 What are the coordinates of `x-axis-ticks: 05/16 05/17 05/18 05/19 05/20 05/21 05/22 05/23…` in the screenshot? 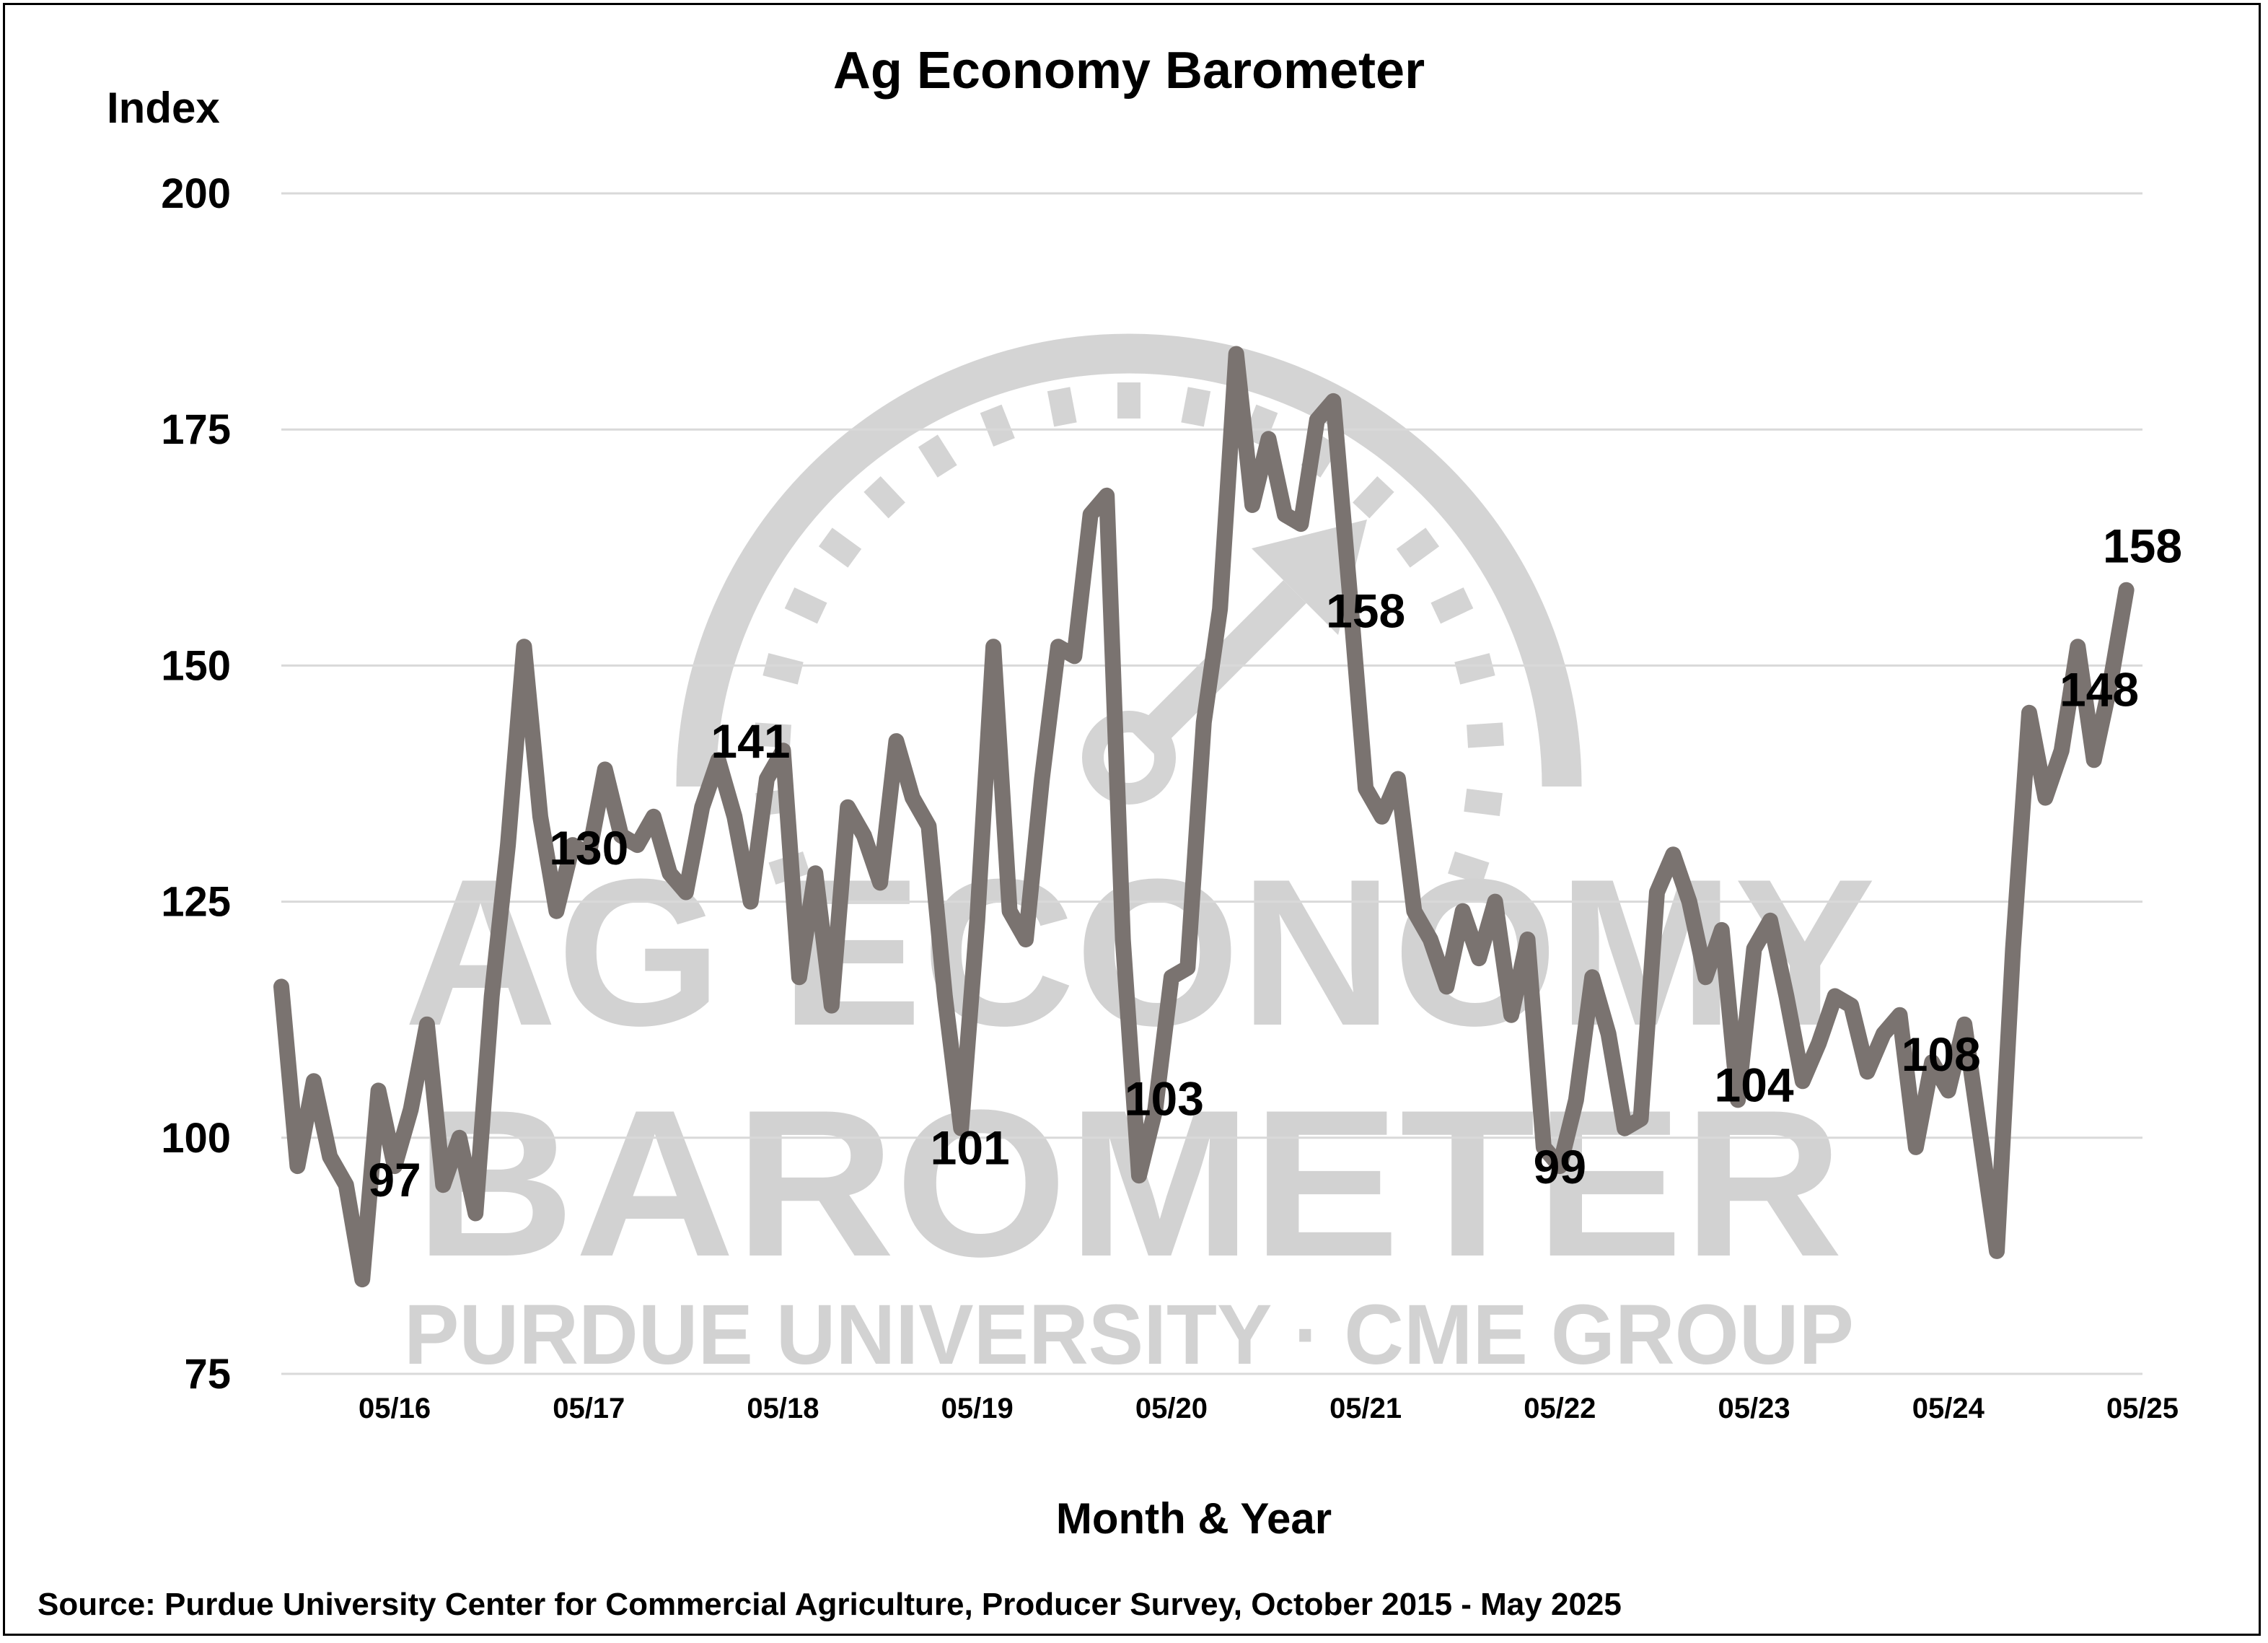 It's located at (1269, 1408).